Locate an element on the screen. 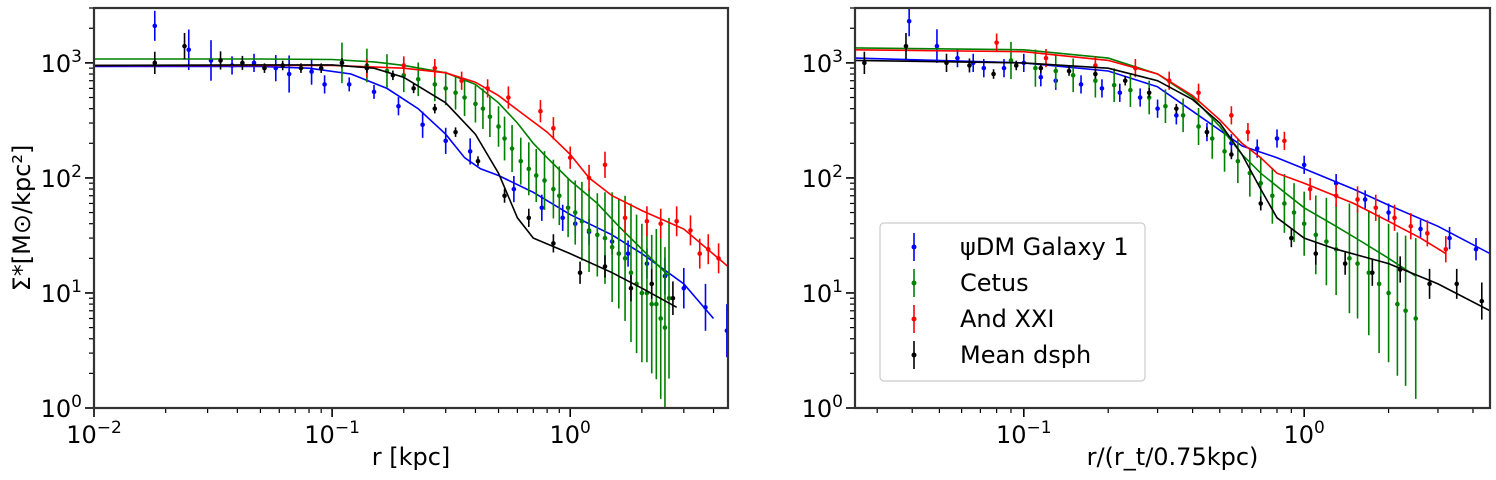 This screenshot has width=1496, height=480. legend-box is located at coordinates (1012, 302).